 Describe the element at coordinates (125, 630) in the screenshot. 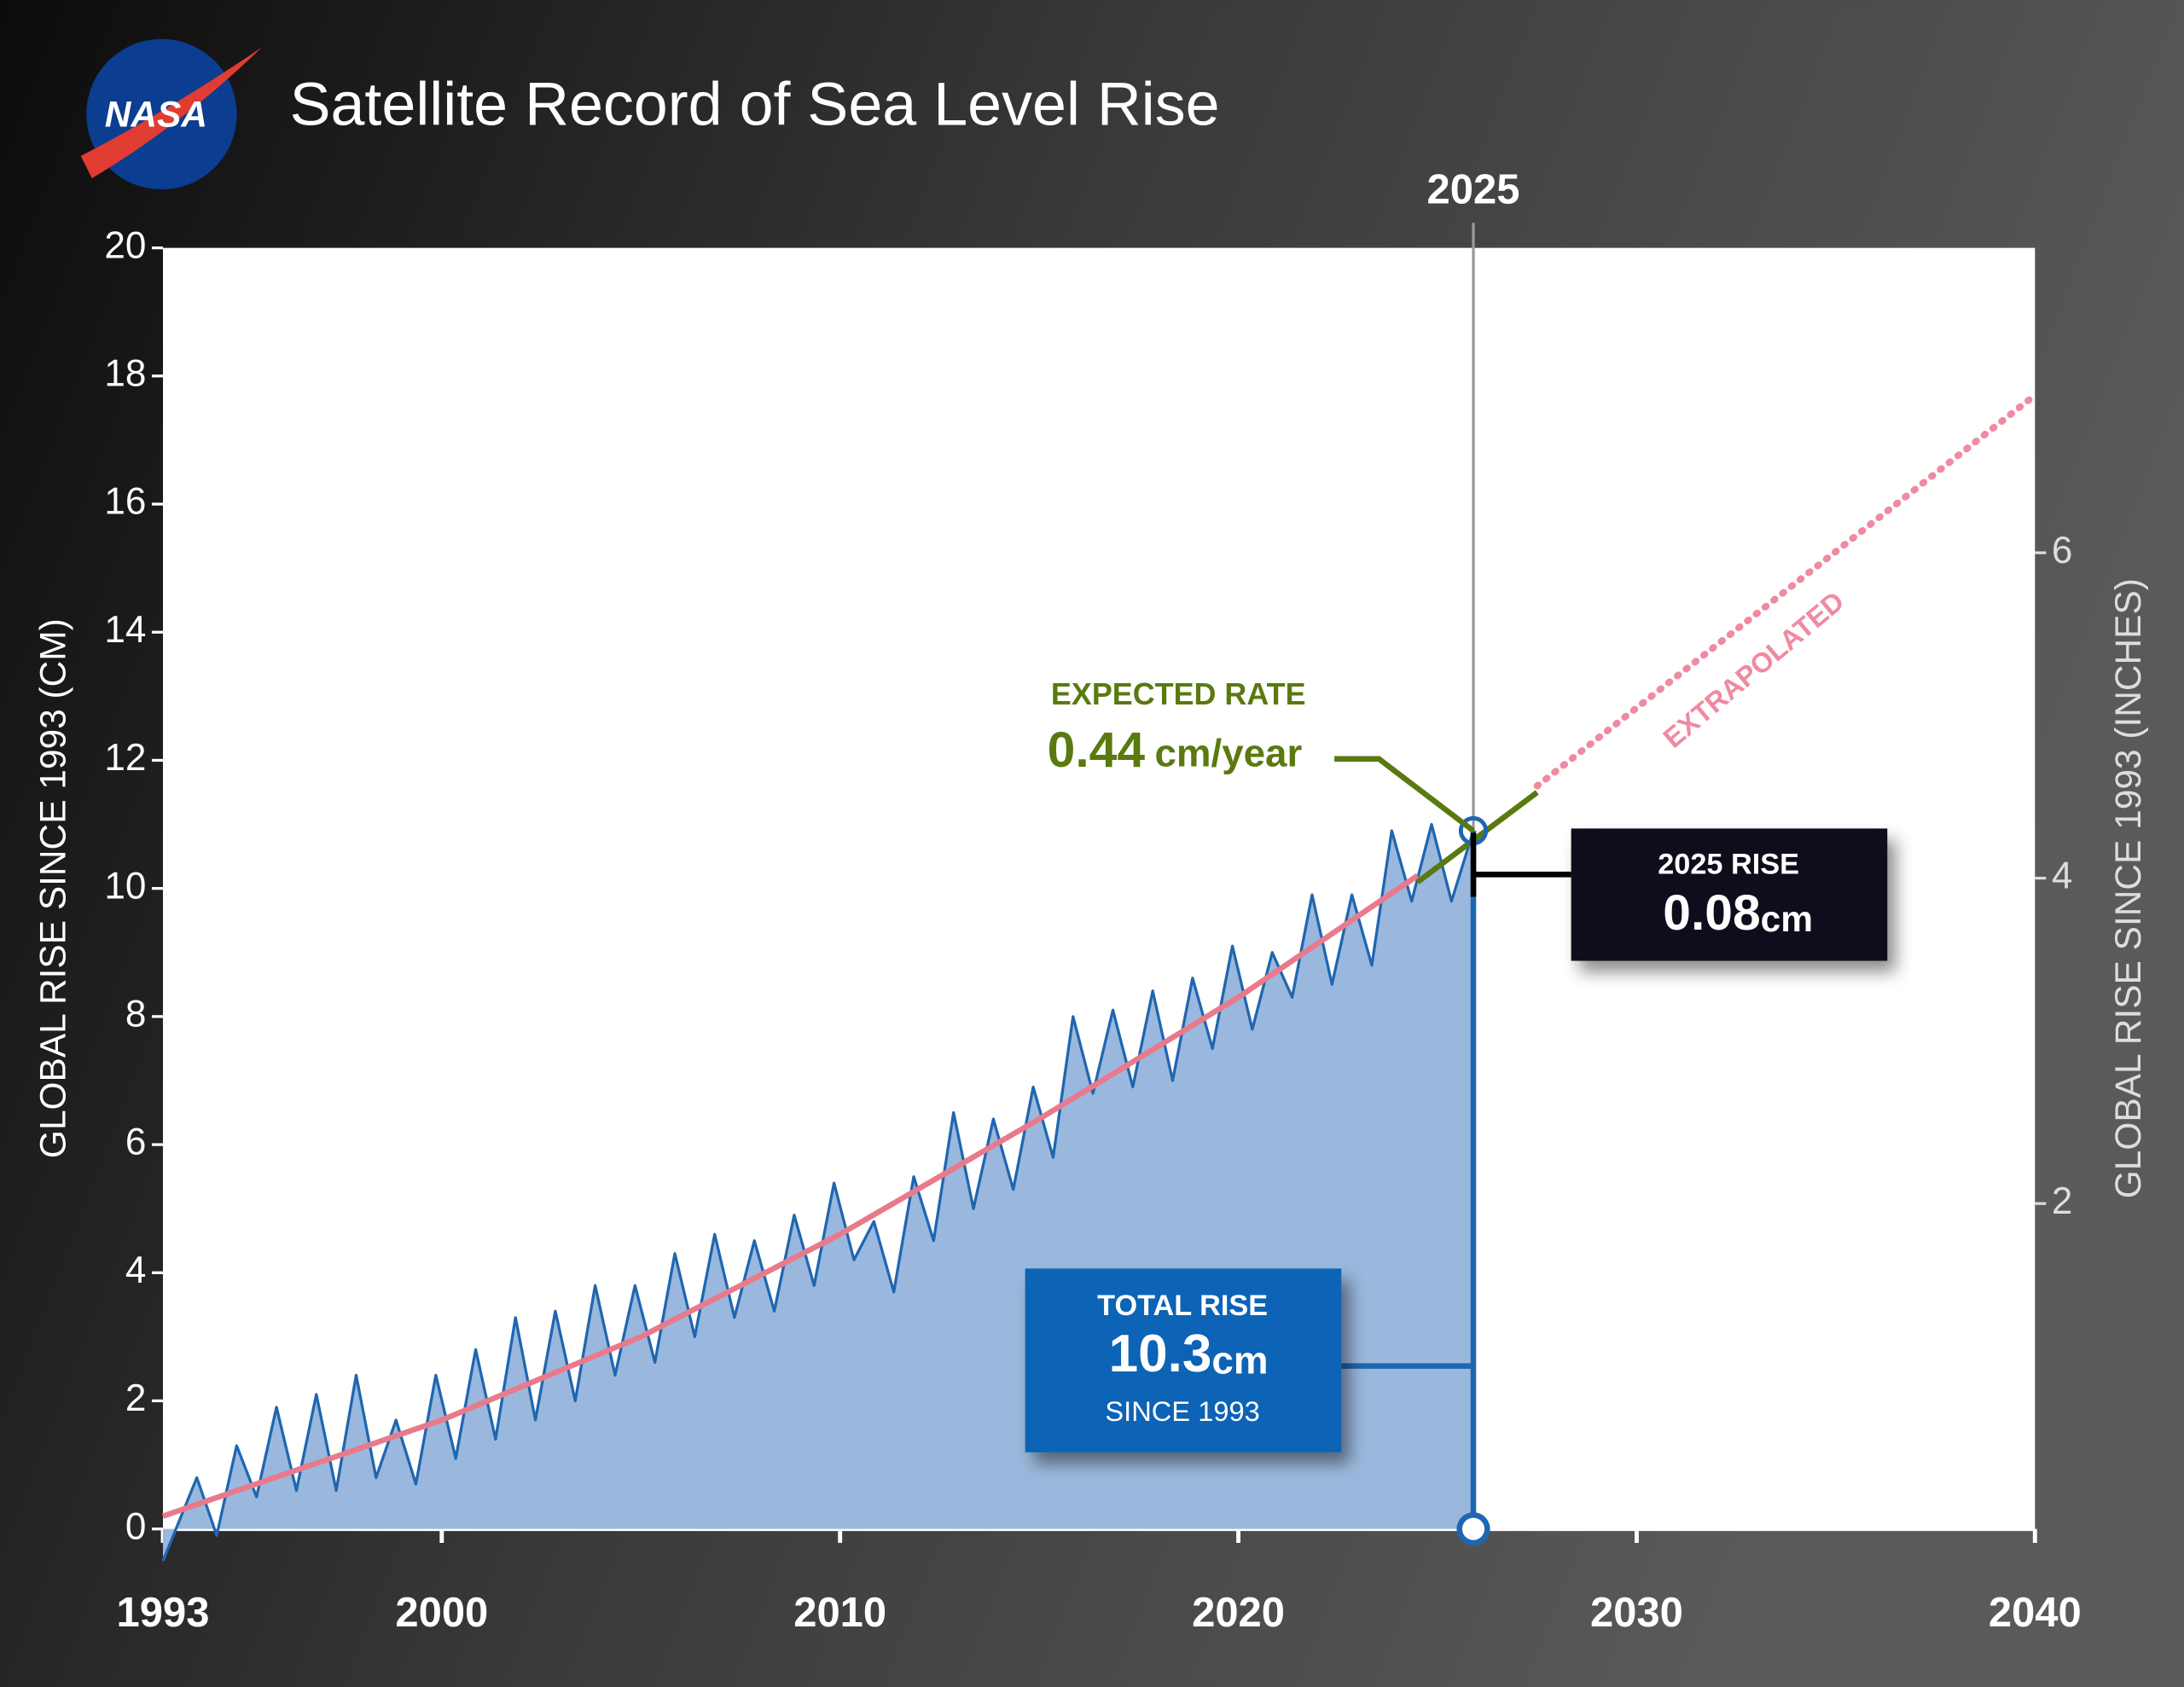

I see `y-tick-label: 14` at that location.